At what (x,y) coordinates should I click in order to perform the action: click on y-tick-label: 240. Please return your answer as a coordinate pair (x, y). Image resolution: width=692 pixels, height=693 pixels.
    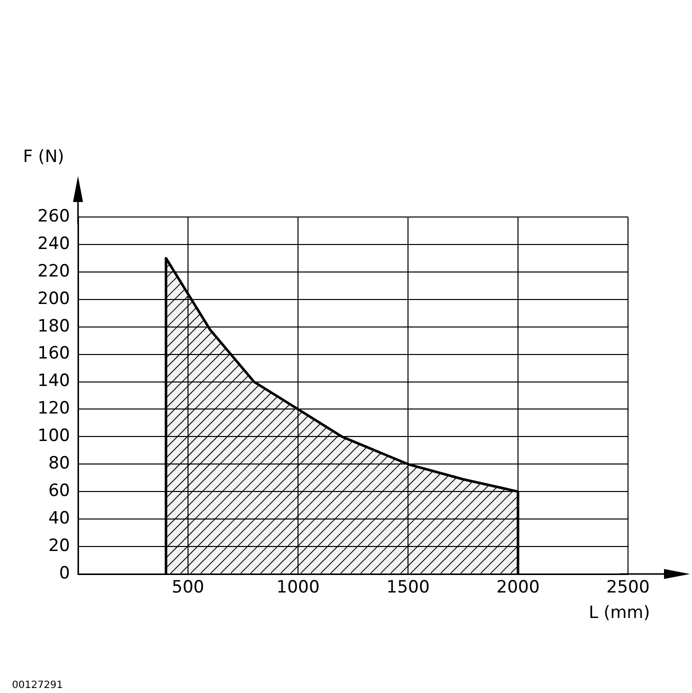
    Looking at the image, I should click on (54, 244).